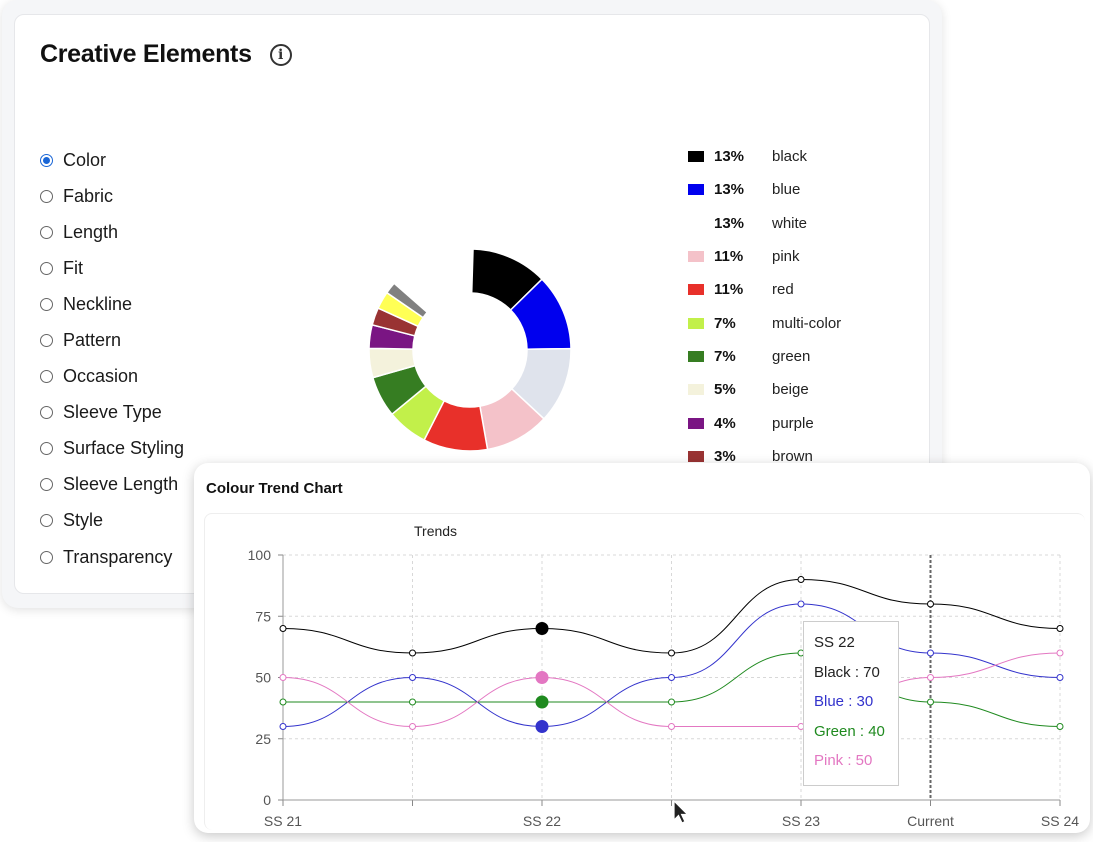 This screenshot has width=1093, height=842. What do you see at coordinates (112, 268) in the screenshot?
I see `radio-option-fit: Fit` at bounding box center [112, 268].